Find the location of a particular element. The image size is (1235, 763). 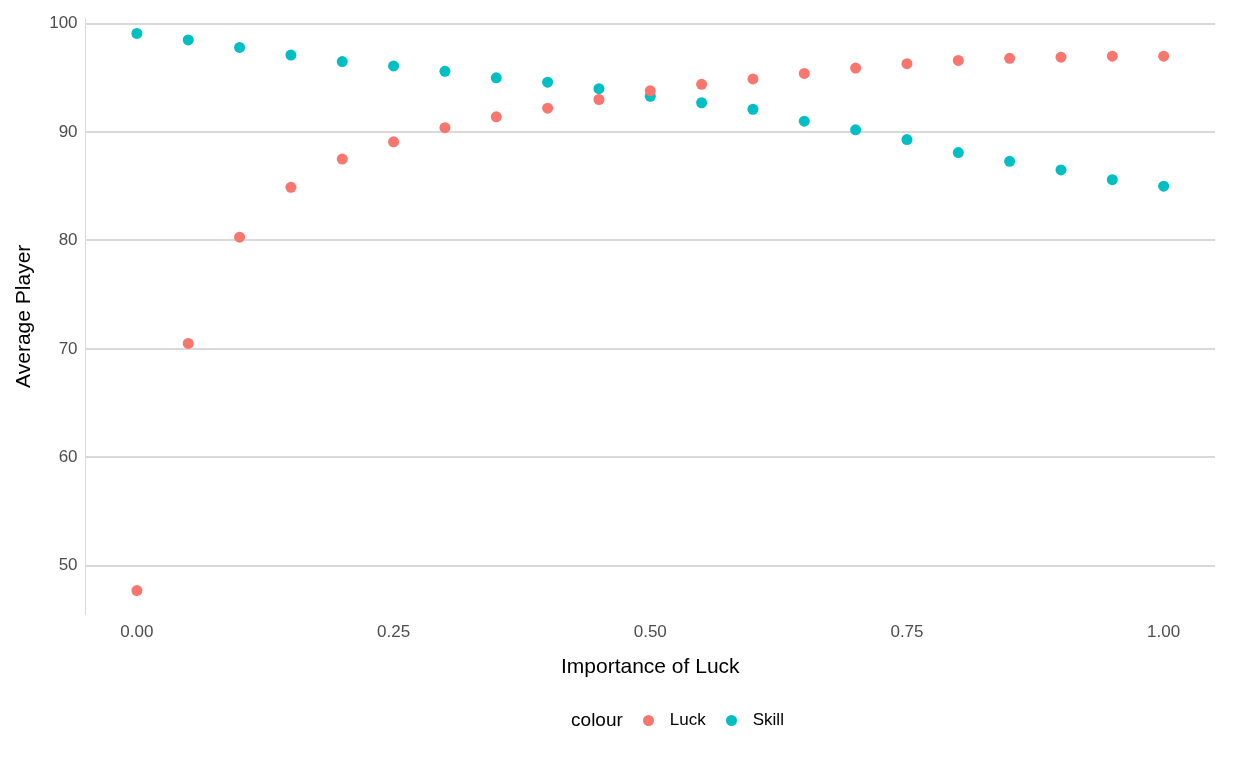

y-tick-label: 60 is located at coordinates (68, 456).